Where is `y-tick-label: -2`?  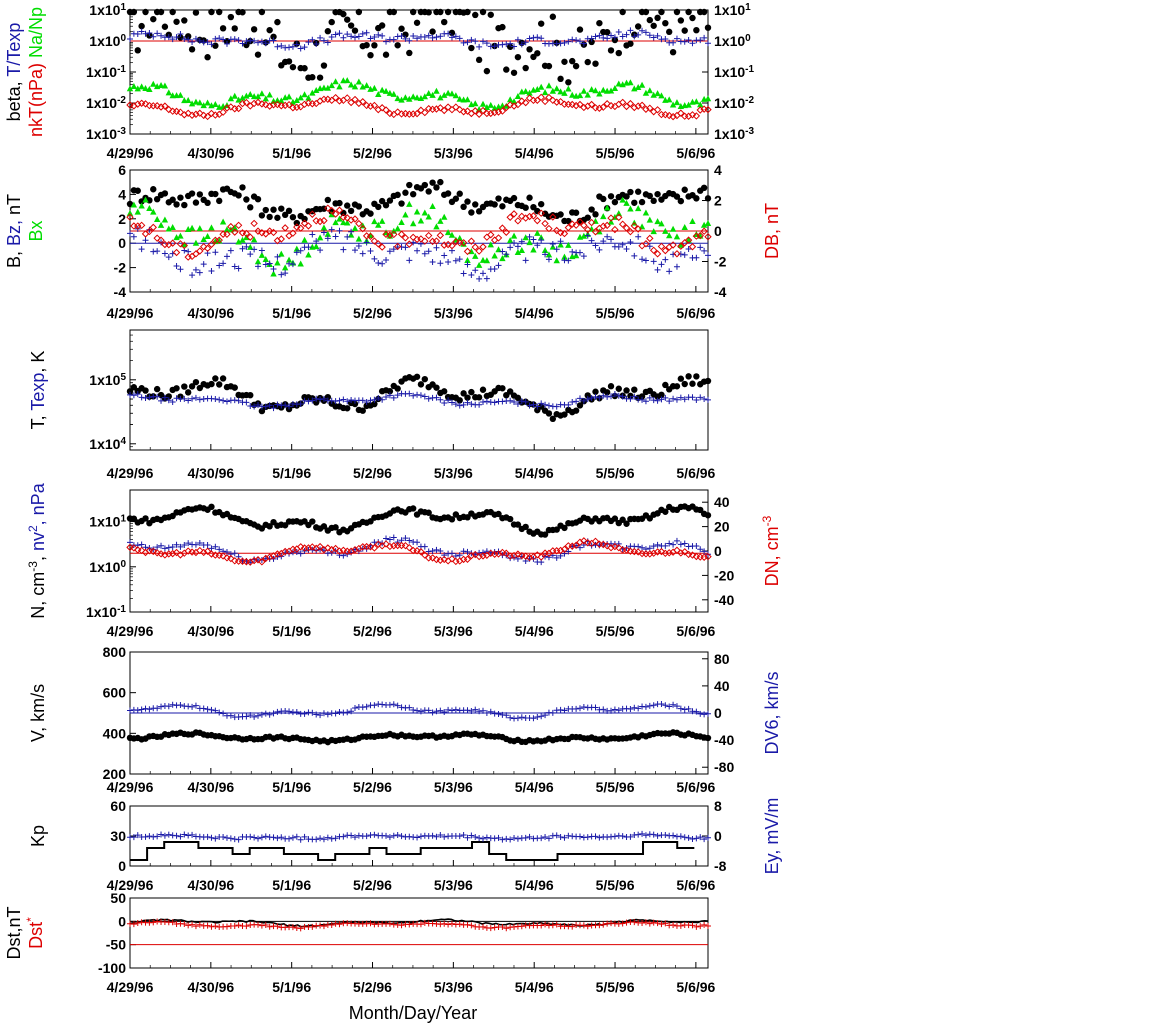
y-tick-label: -2 is located at coordinates (120, 268).